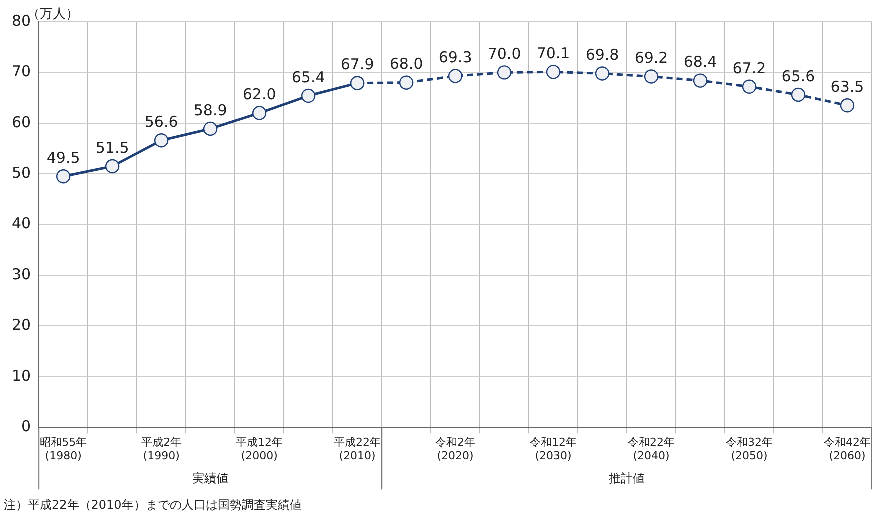 This screenshot has height=516, width=880. Describe the element at coordinates (505, 54) in the screenshot. I see `data-label: 70.0` at that location.